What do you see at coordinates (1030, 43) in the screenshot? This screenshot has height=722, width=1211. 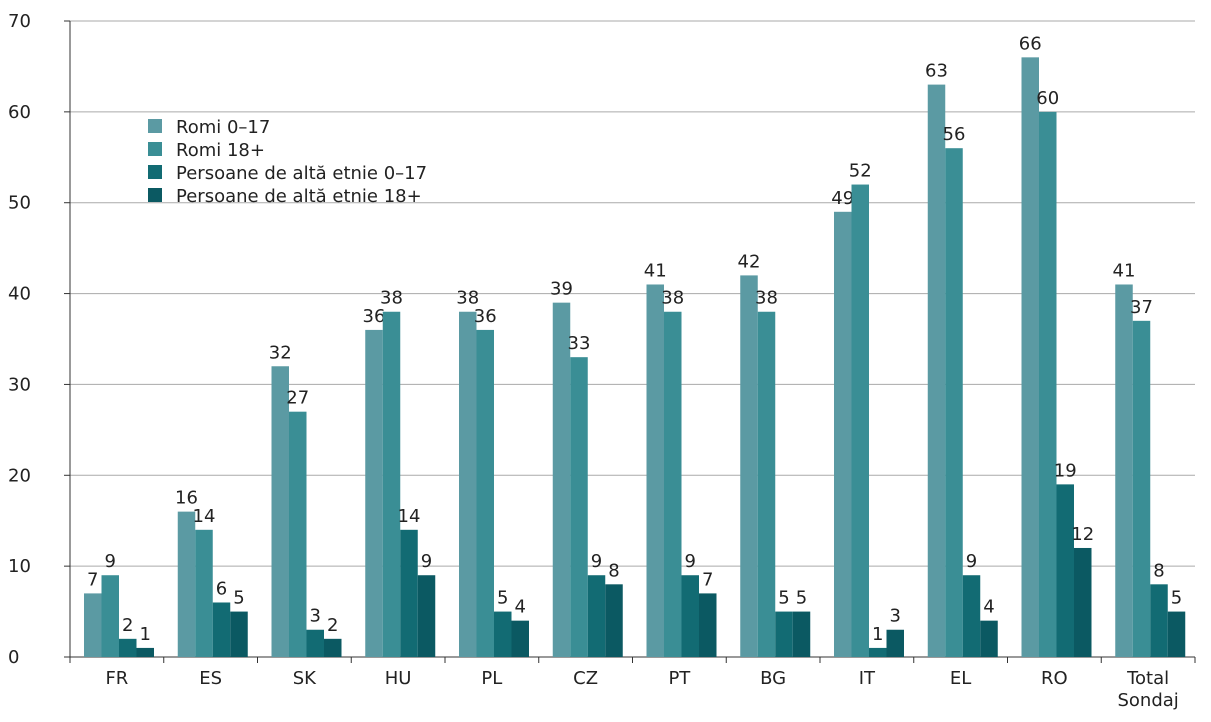 I see `data-label: 66` at bounding box center [1030, 43].